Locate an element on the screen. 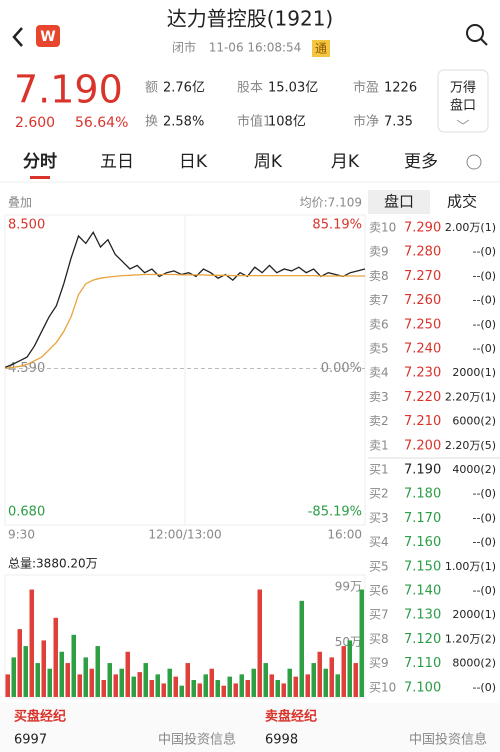  book-side: 卖3 is located at coordinates (379, 397).